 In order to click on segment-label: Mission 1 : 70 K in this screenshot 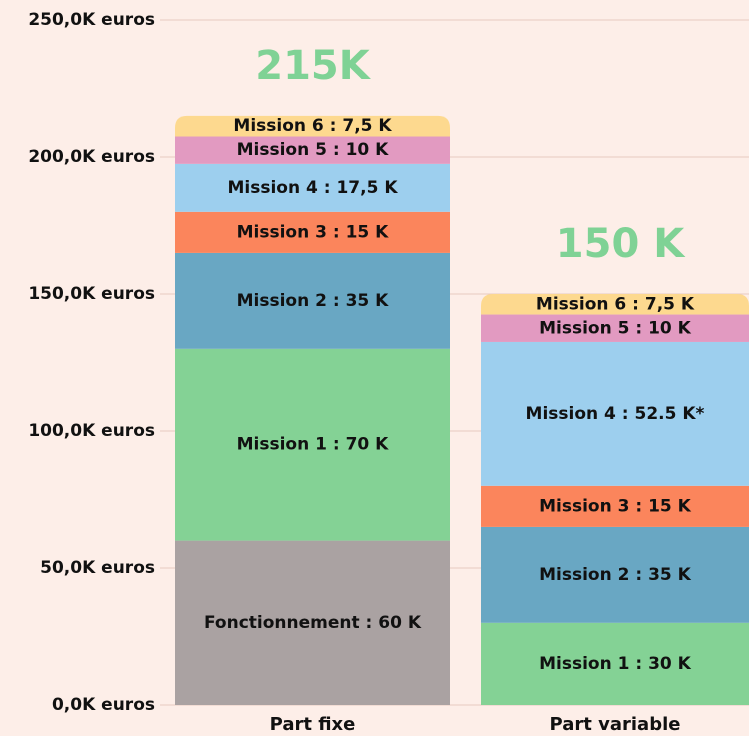, I will do `click(313, 445)`.